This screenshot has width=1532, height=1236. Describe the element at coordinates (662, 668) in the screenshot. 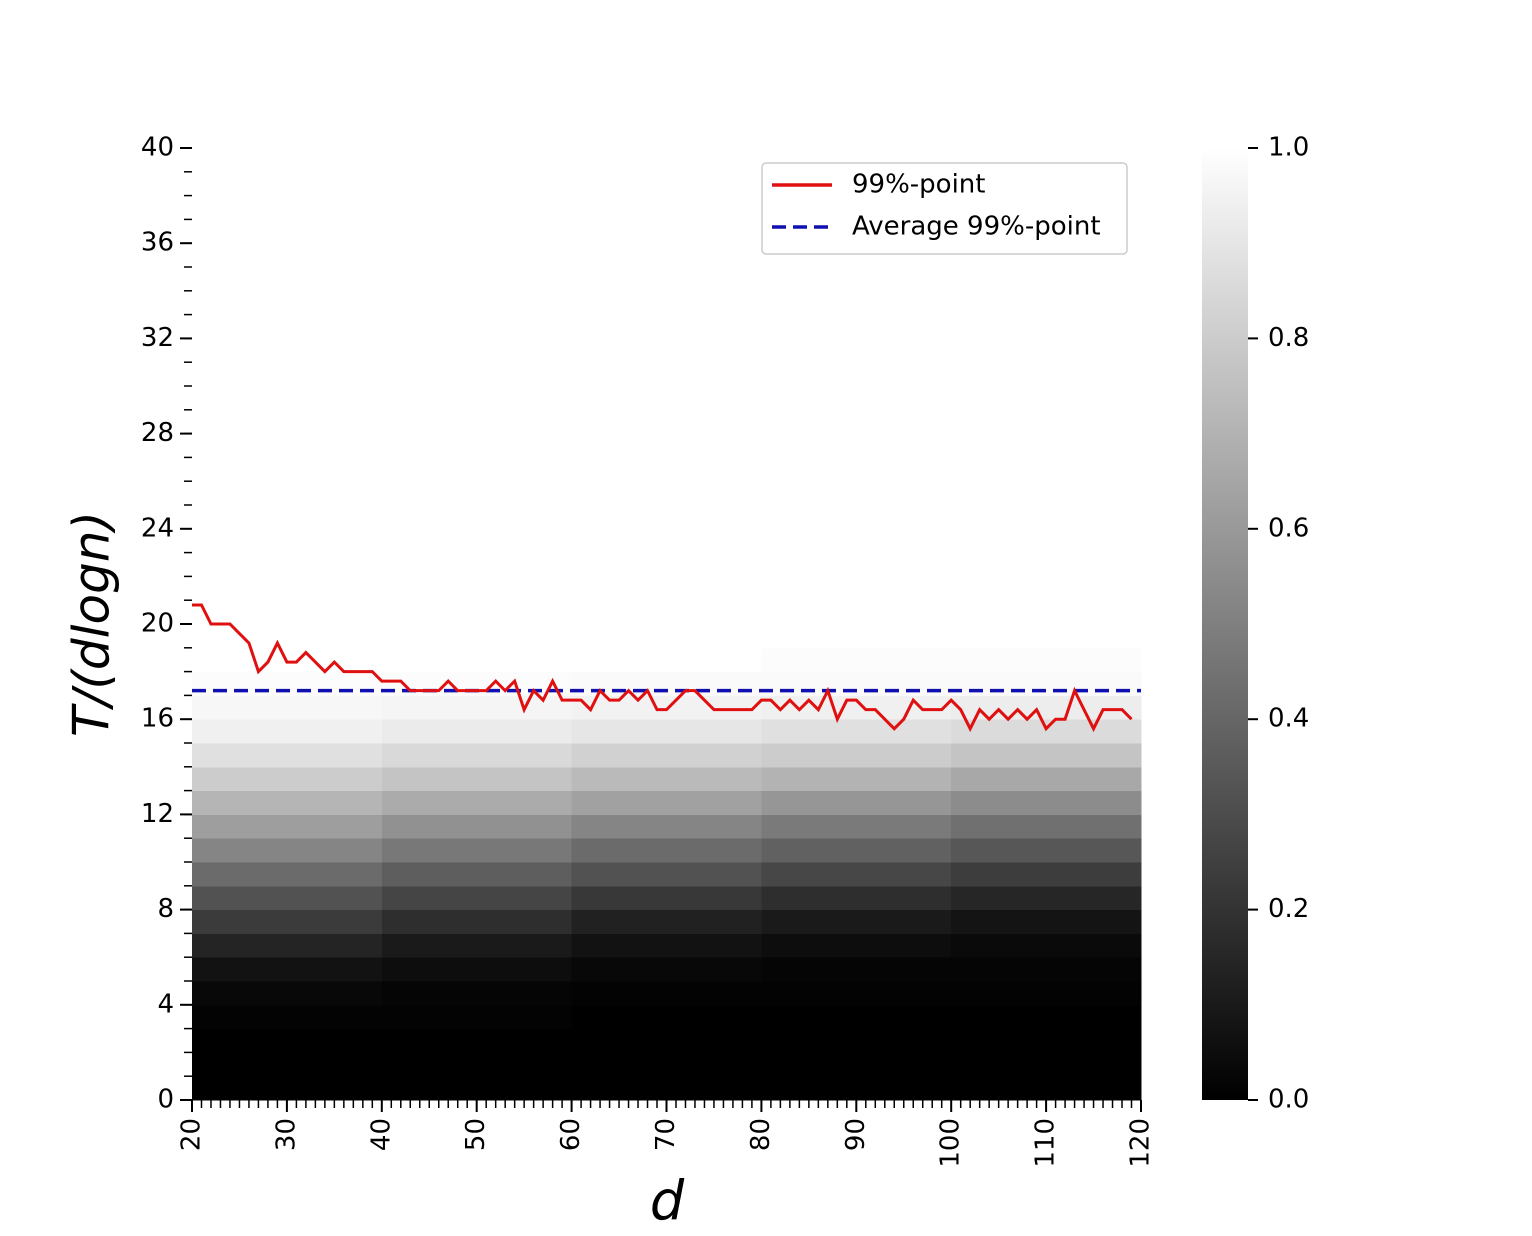

I see `line-series` at that location.